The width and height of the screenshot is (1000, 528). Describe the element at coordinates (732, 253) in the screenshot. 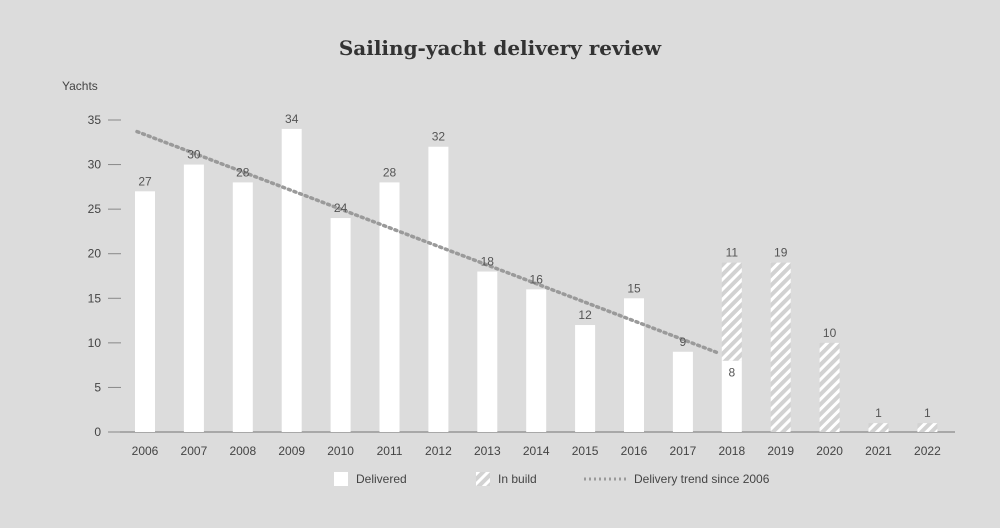

I see `data-label-in-build: 11` at that location.